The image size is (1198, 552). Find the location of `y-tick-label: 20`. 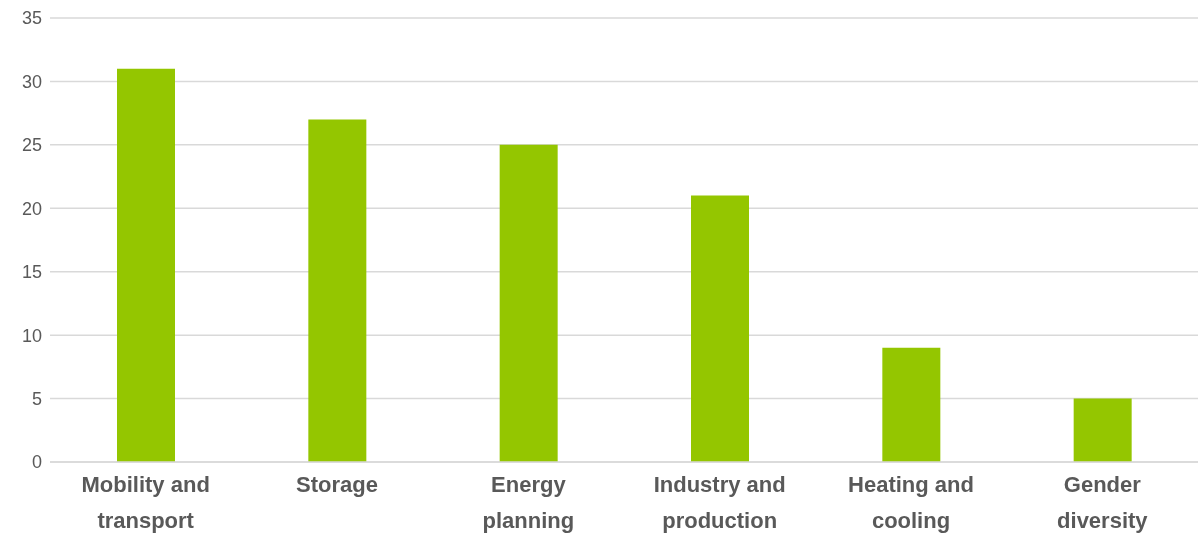

y-tick-label: 20 is located at coordinates (31, 208).